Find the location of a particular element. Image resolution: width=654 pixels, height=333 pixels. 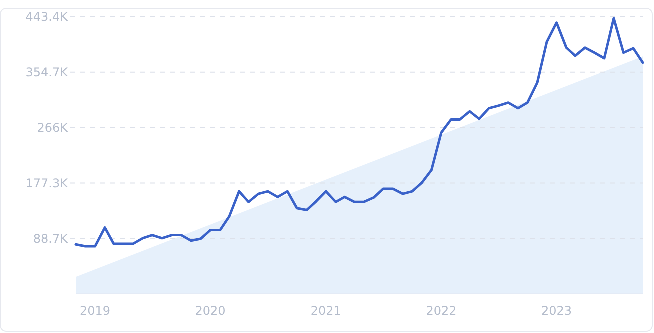

y-tick-label: 266K is located at coordinates (53, 128).